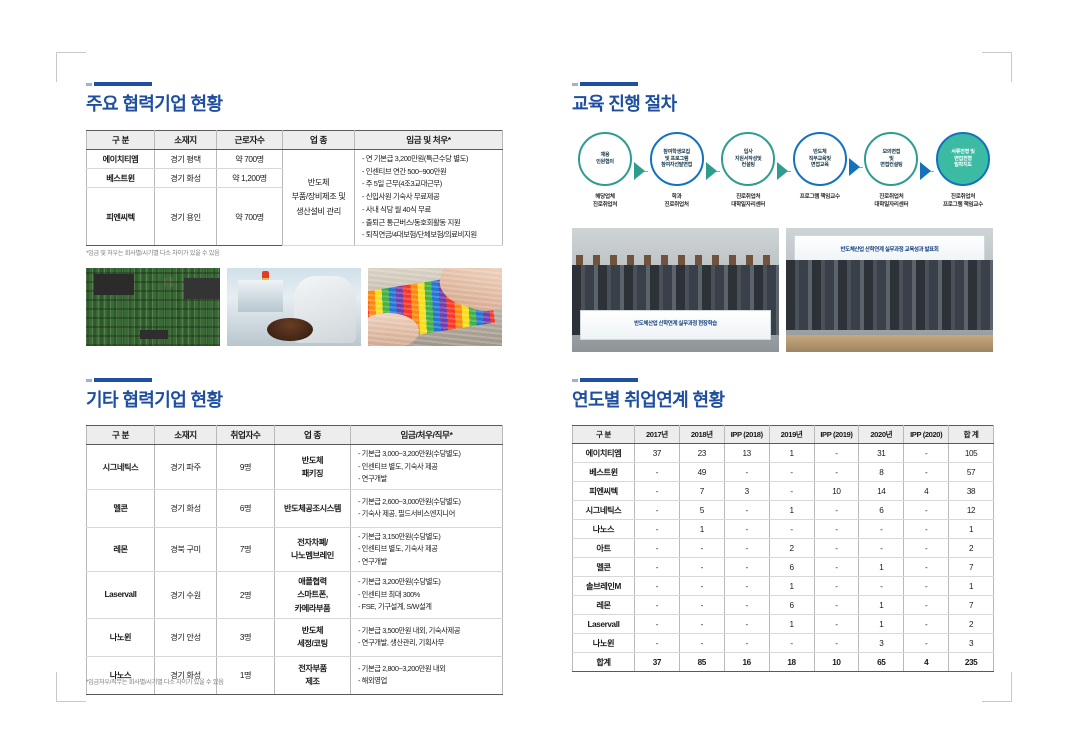  What do you see at coordinates (185, 595) in the screenshot?
I see `company-location: 경기 수원` at bounding box center [185, 595].